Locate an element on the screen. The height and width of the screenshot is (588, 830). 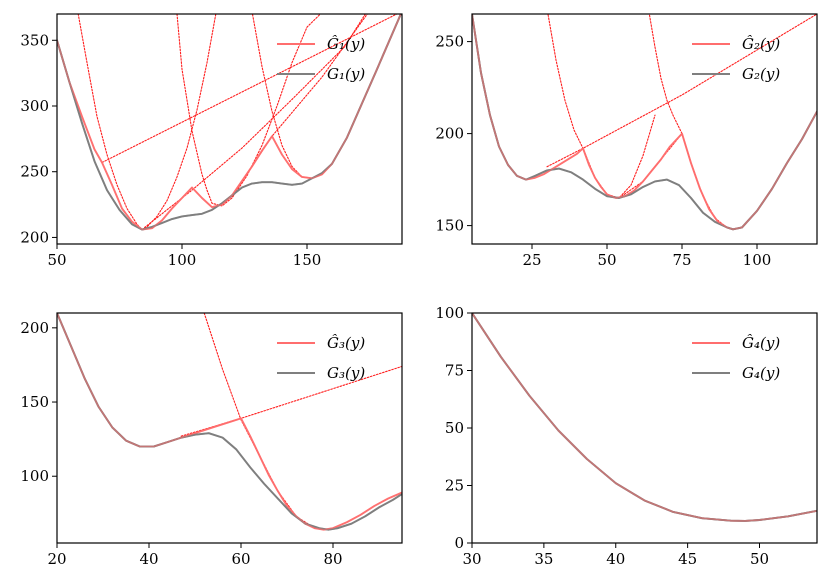
x-tick-label: 30 is located at coordinates (471, 559).